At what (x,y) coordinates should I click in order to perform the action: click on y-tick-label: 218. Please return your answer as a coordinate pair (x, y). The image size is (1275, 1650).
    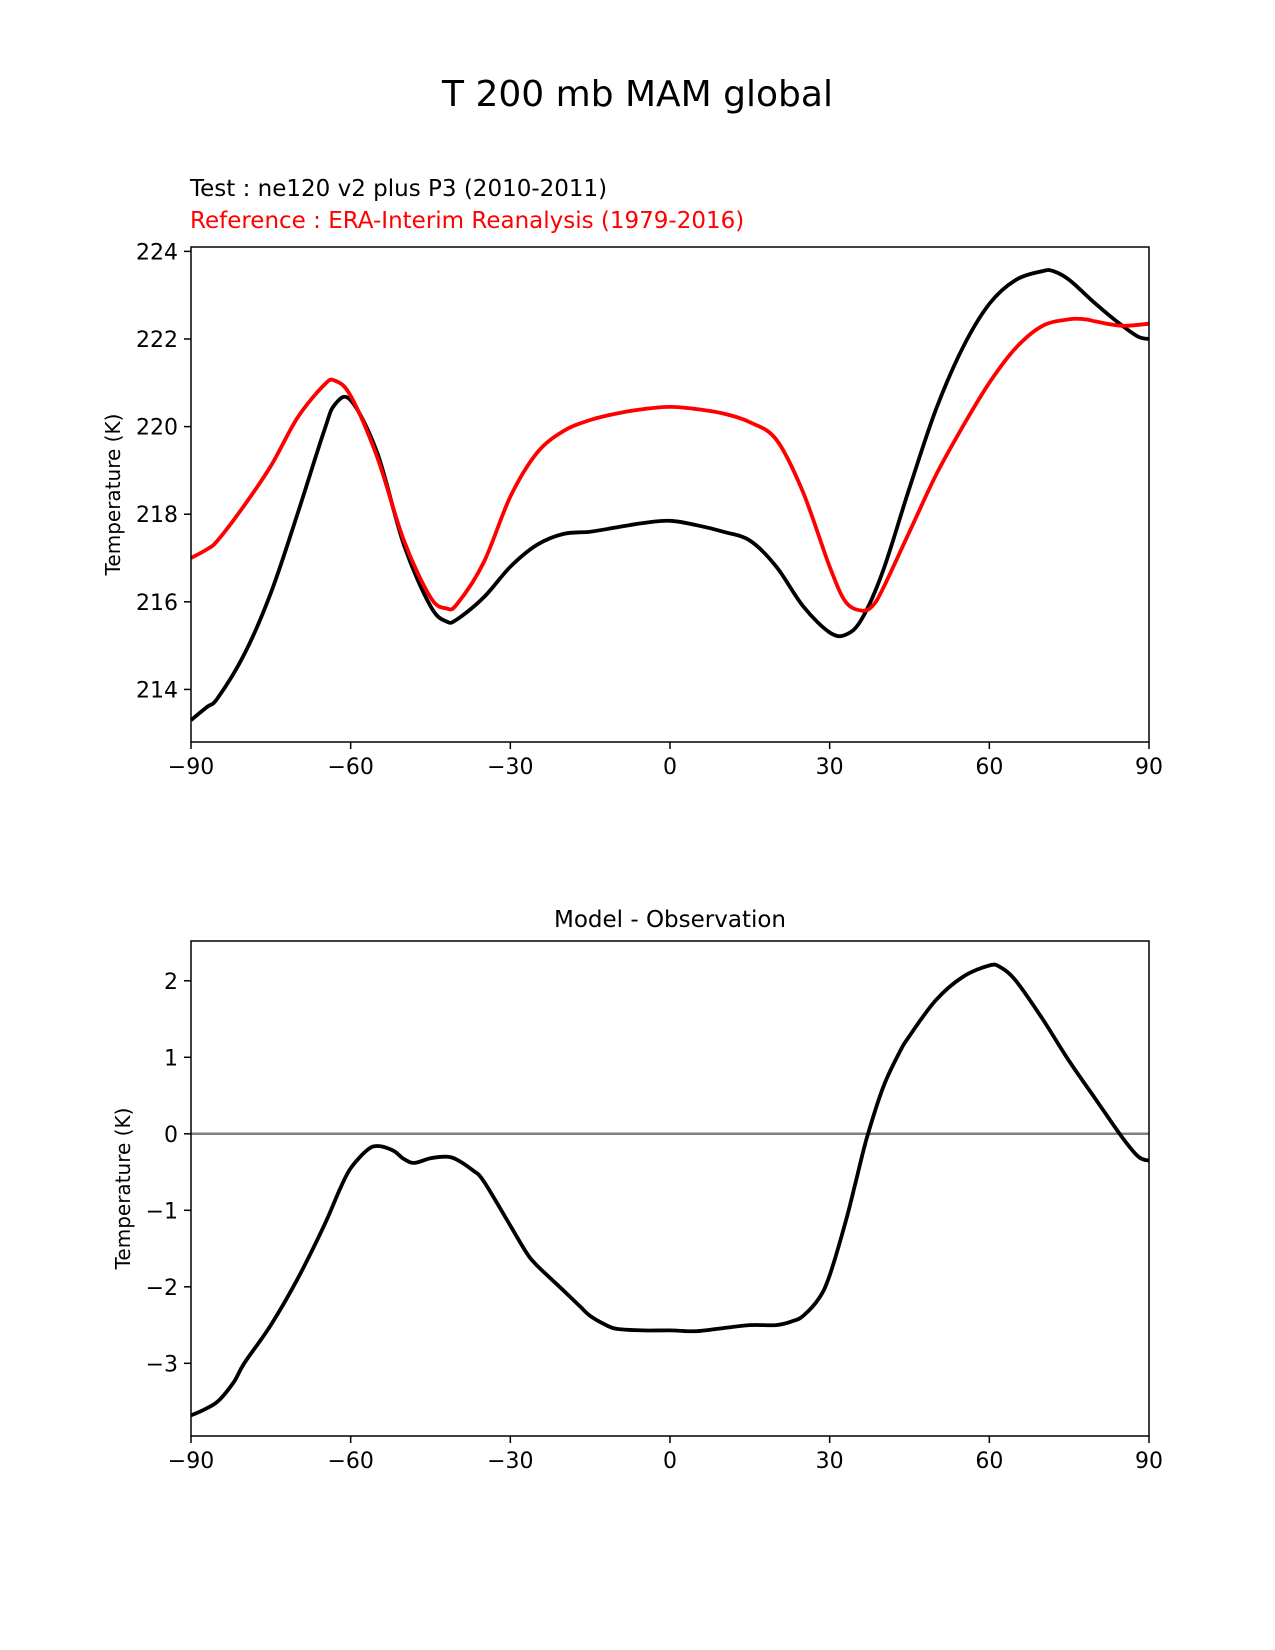
    Looking at the image, I should click on (157, 515).